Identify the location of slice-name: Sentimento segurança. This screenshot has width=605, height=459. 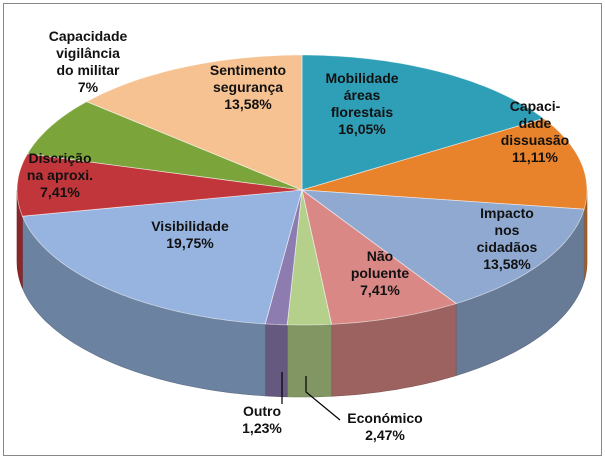
(248, 78).